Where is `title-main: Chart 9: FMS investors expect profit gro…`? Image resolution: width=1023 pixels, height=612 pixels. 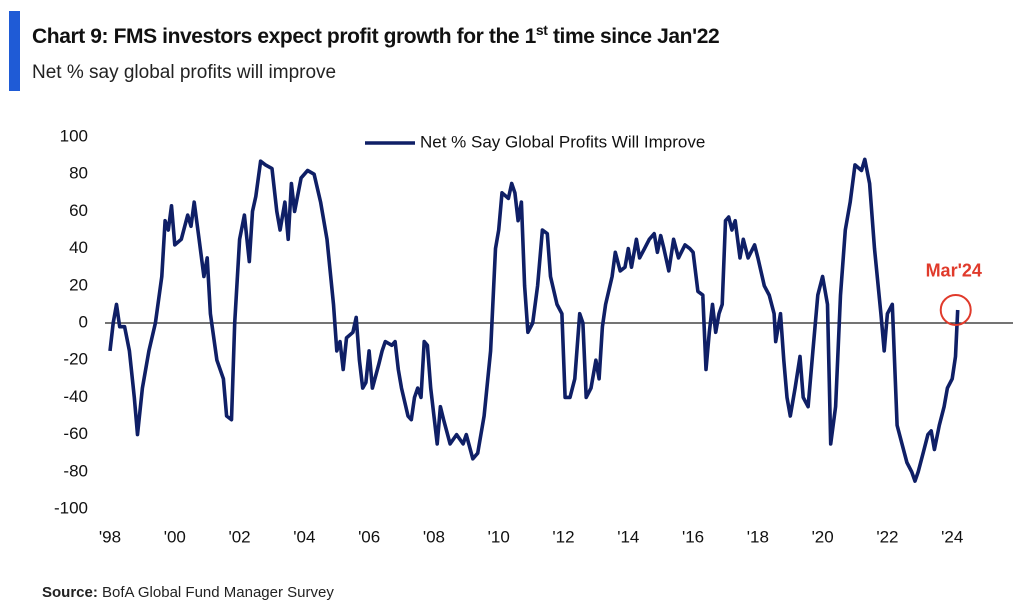 title-main: Chart 9: FMS investors expect profit gro… is located at coordinates (284, 36).